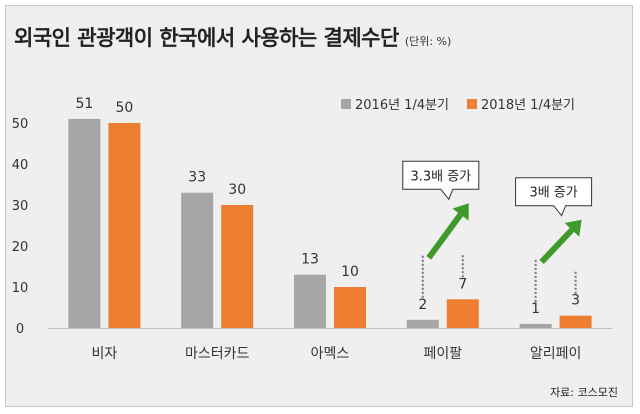  What do you see at coordinates (422, 305) in the screenshot?
I see `data-label: 2` at bounding box center [422, 305].